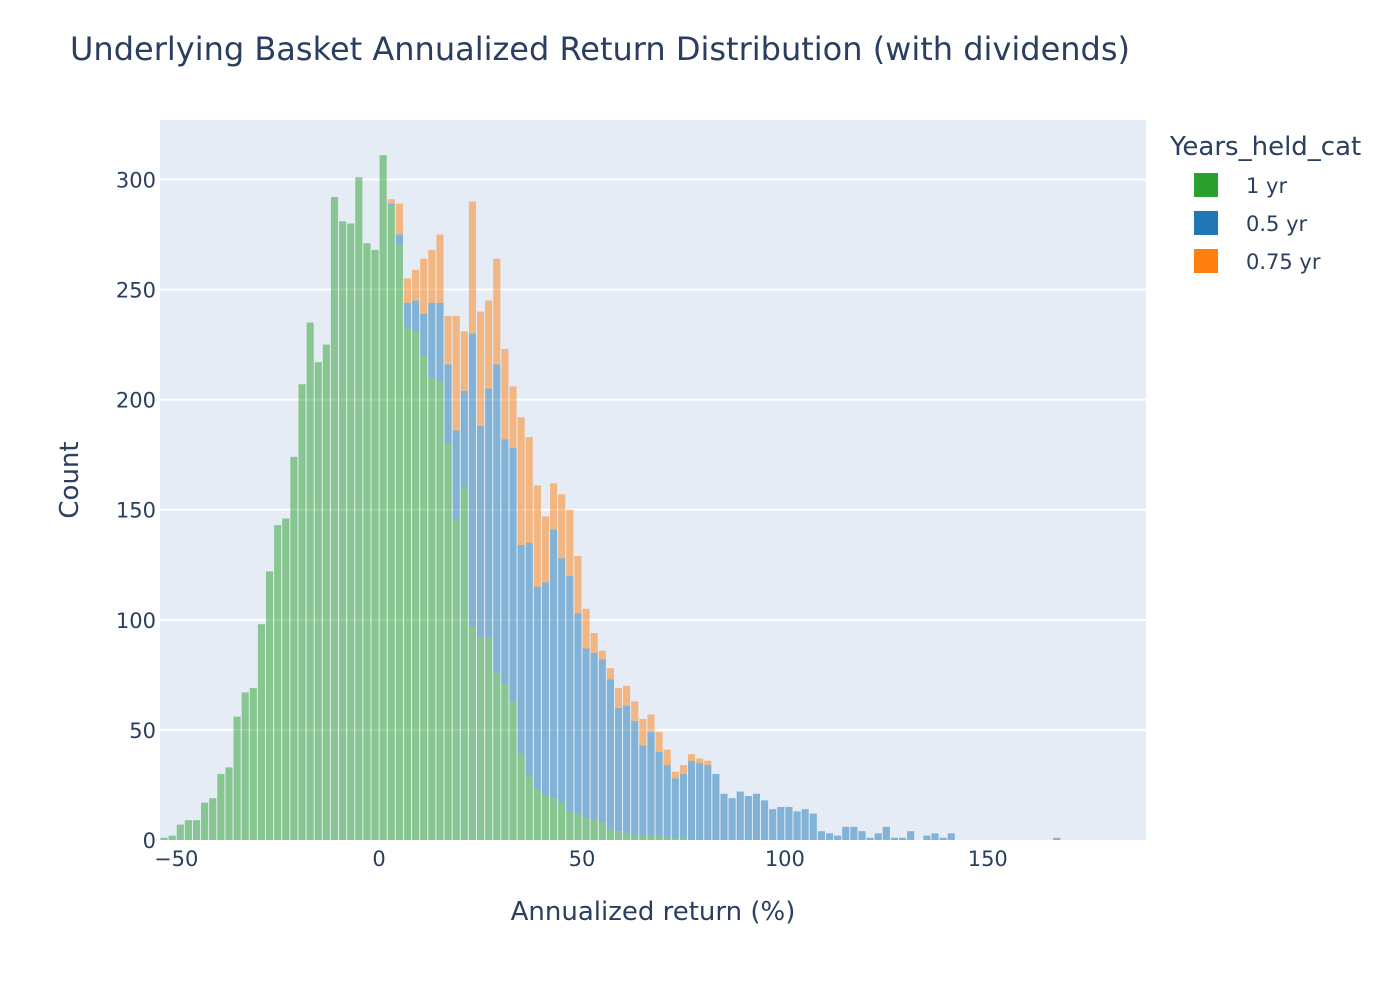 Image resolution: width=1400 pixels, height=1000 pixels. I want to click on y-tick-label: 200, so click(136, 401).